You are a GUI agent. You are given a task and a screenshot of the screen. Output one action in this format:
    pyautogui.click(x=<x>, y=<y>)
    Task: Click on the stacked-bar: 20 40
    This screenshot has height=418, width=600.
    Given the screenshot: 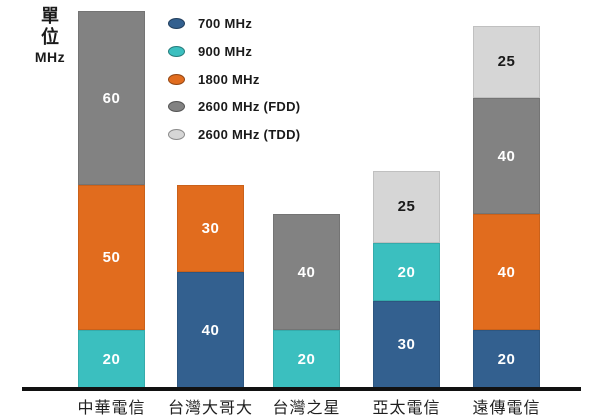 What is the action you would take?
    pyautogui.click(x=306, y=301)
    